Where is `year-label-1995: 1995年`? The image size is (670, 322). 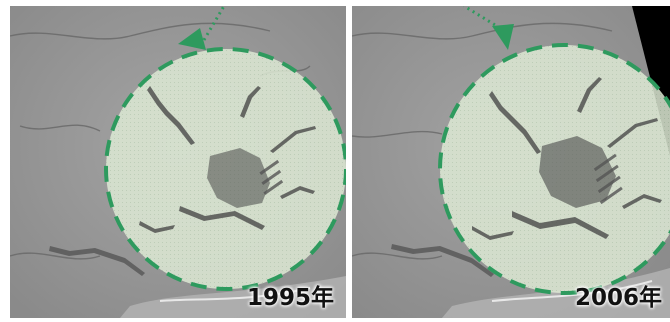 year-label-1995: 1995年 is located at coordinates (290, 298).